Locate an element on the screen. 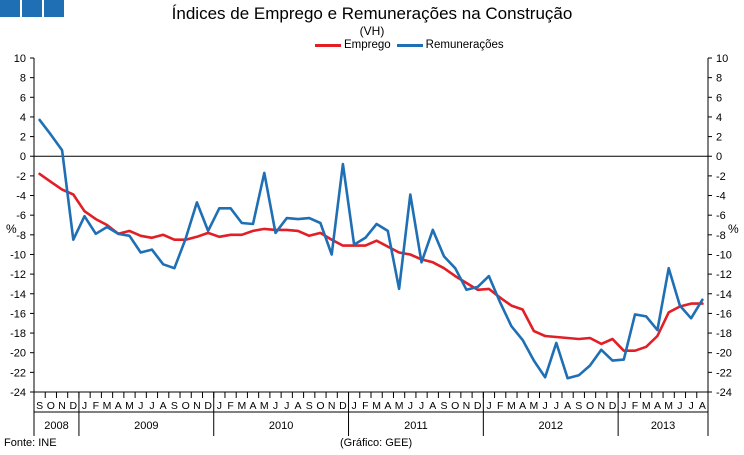  y-tick-label-right: -22 is located at coordinates (724, 373).